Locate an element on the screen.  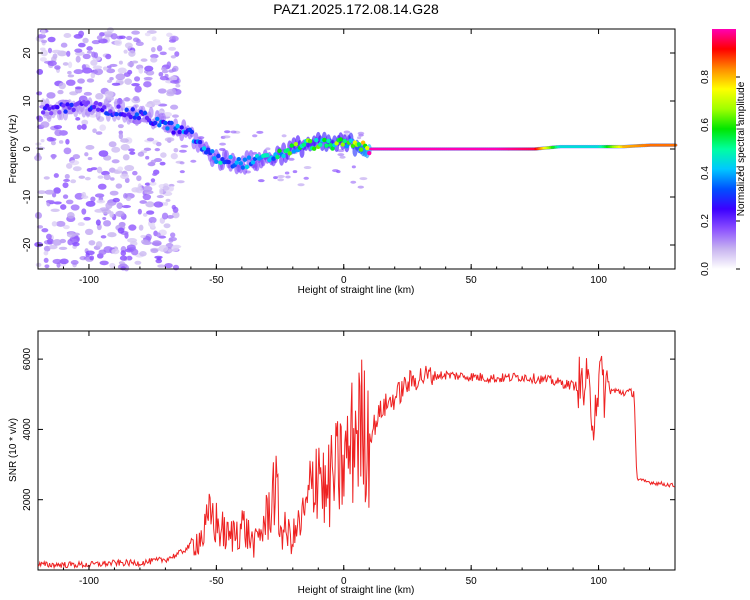
spectrogram-ridge-halo is located at coordinates (151, 113).